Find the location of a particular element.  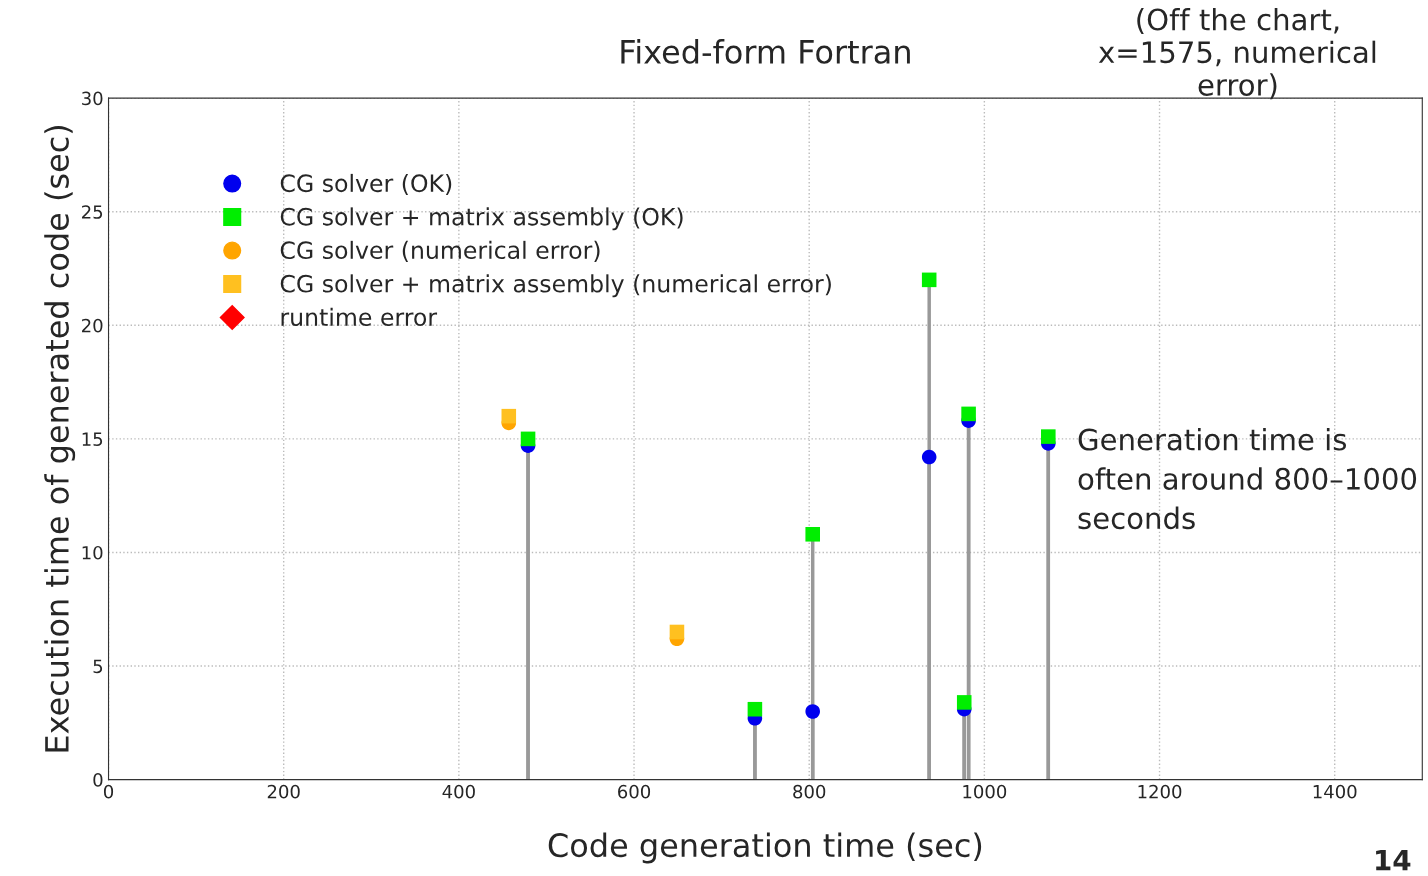

x-tick-label: 800 is located at coordinates (809, 791).